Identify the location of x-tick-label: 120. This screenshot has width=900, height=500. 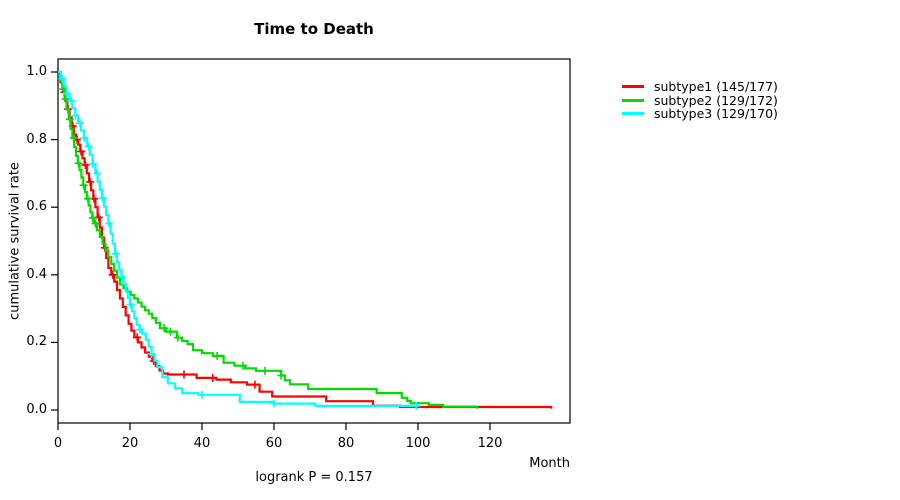
(490, 443).